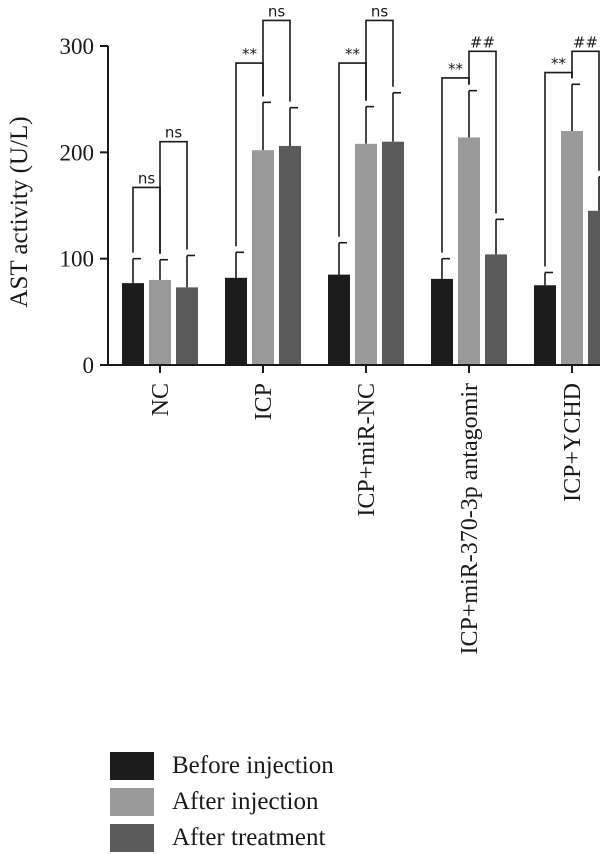  Describe the element at coordinates (470, 519) in the screenshot. I see `x-tick-label: ICP+miR-370-3p antagomir` at that location.